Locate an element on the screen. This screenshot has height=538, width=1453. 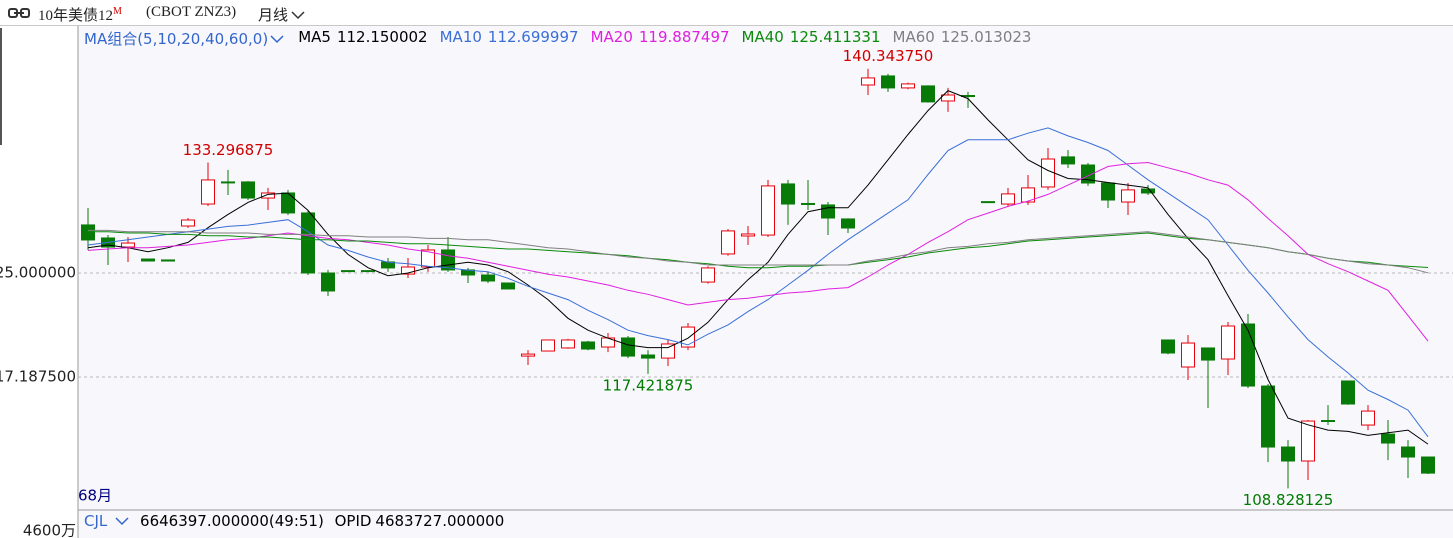
legend-name: MA40 is located at coordinates (762, 37).